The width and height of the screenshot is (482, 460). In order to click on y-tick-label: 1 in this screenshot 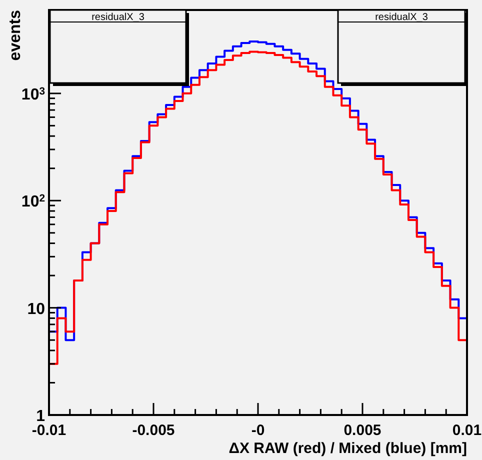, I will do `click(41, 416)`.